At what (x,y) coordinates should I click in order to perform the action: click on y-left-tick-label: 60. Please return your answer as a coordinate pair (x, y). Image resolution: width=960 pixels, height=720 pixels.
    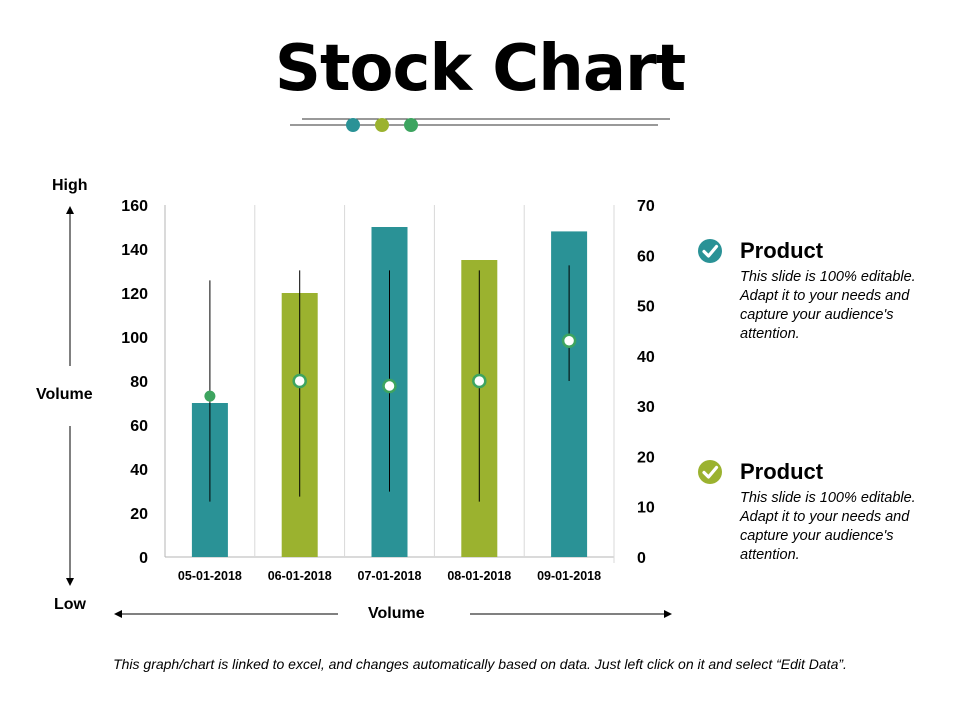
    Looking at the image, I should click on (139, 426).